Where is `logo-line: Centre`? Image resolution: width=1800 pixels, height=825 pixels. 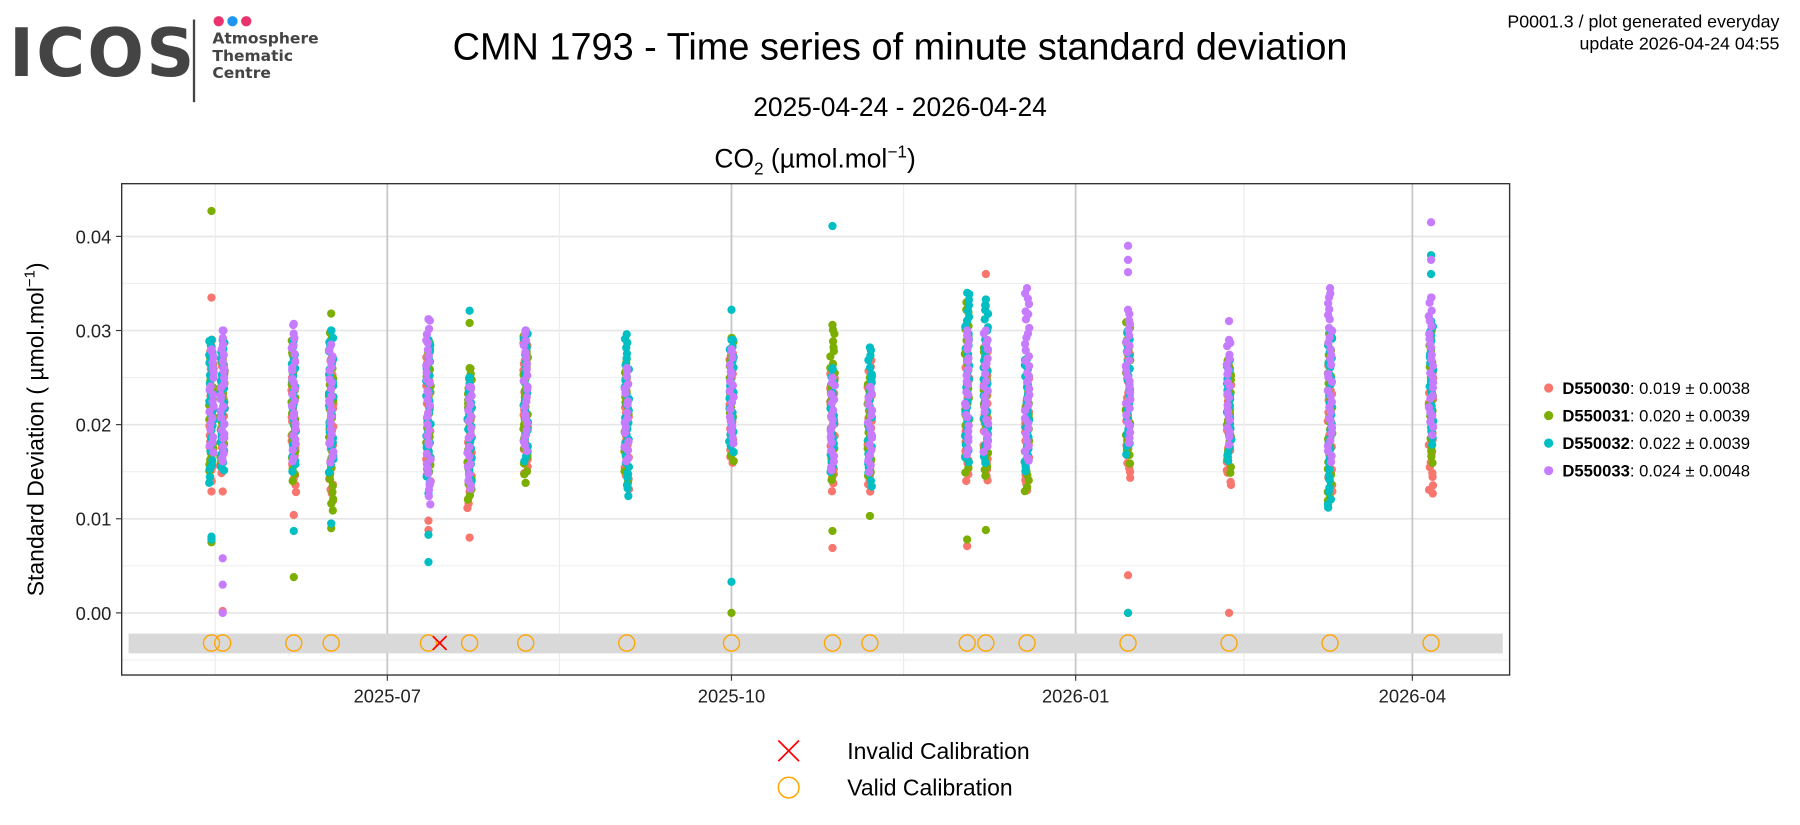
logo-line: Centre is located at coordinates (241, 73).